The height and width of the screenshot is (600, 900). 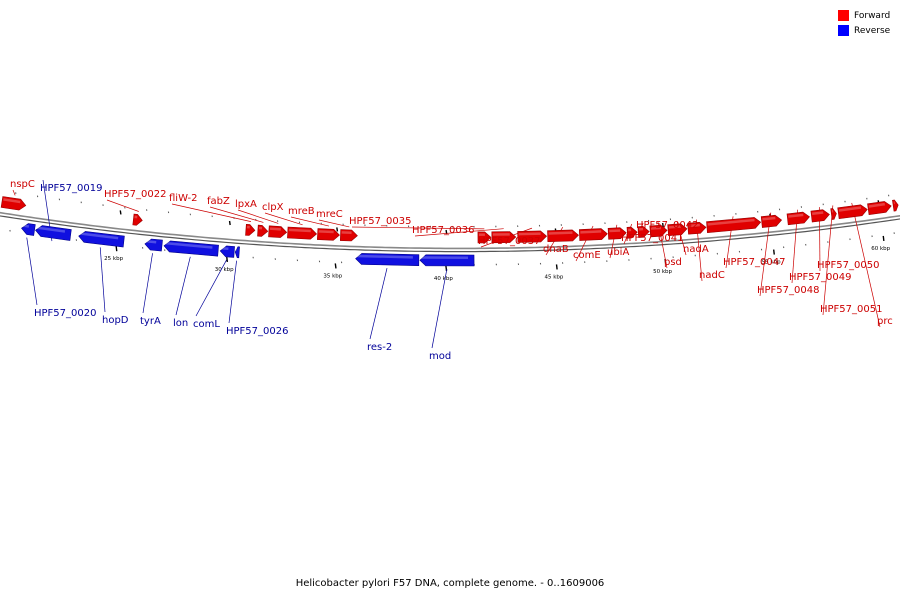 What do you see at coordinates (380, 221) in the screenshot?
I see `gene-hpf57_0035-label: HPF57_0035` at bounding box center [380, 221].